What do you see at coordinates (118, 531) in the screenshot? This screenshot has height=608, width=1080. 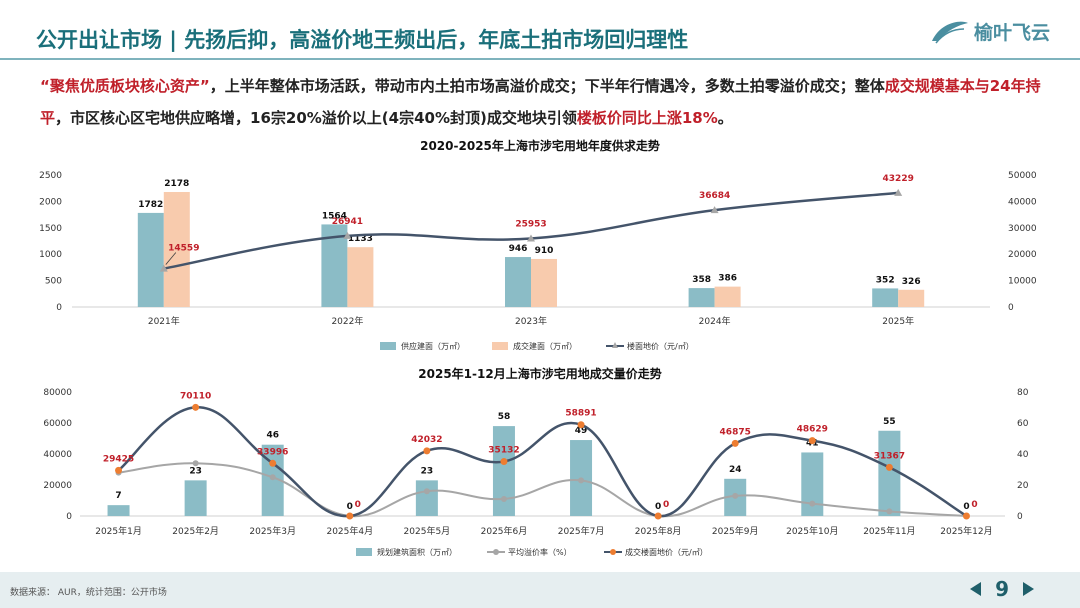 I see `chart2-x-tick: 2025年1月` at bounding box center [118, 531].